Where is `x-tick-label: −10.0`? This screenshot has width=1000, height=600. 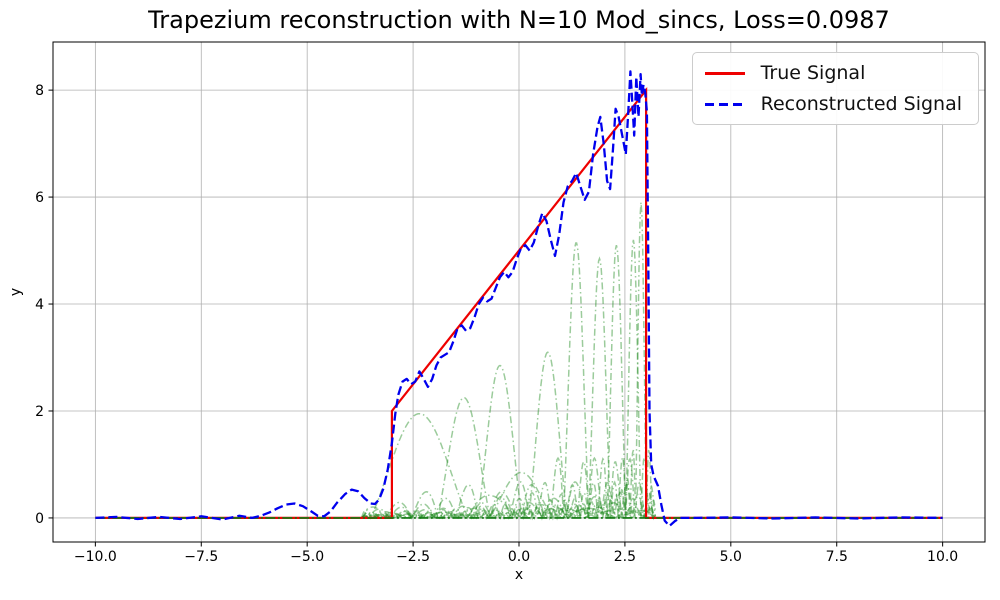 x-tick-label: −10.0 is located at coordinates (95, 557).